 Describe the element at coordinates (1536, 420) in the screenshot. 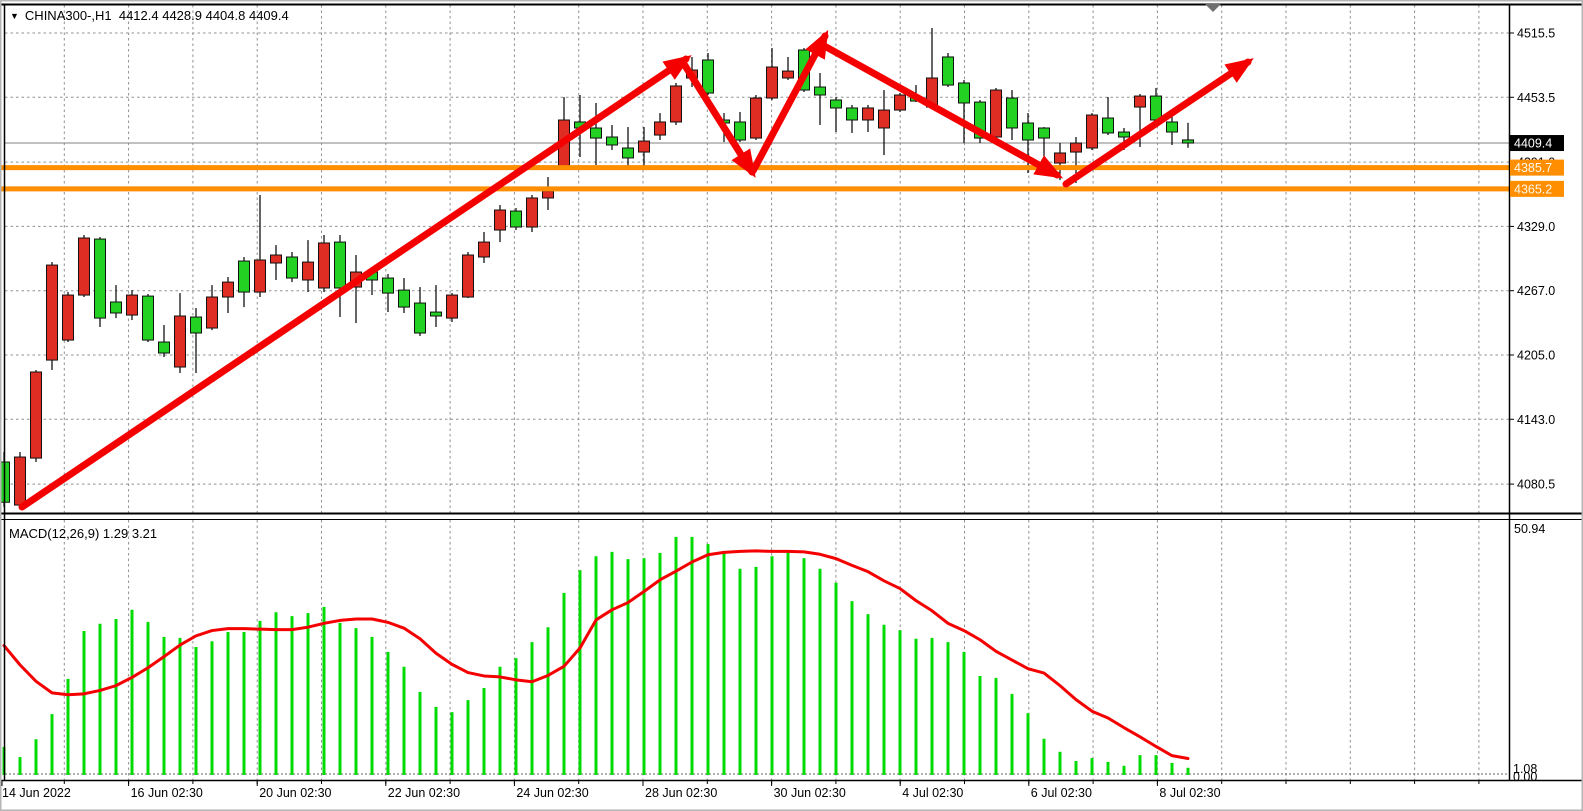

I see `price-axis-label: 4143.0` at that location.